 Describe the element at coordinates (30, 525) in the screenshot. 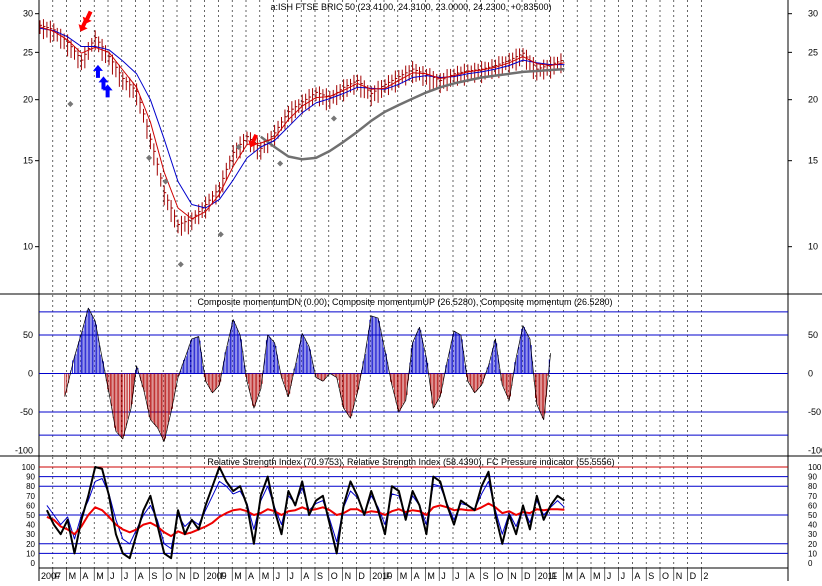

I see `rsi-y-tick-left: 40` at that location.